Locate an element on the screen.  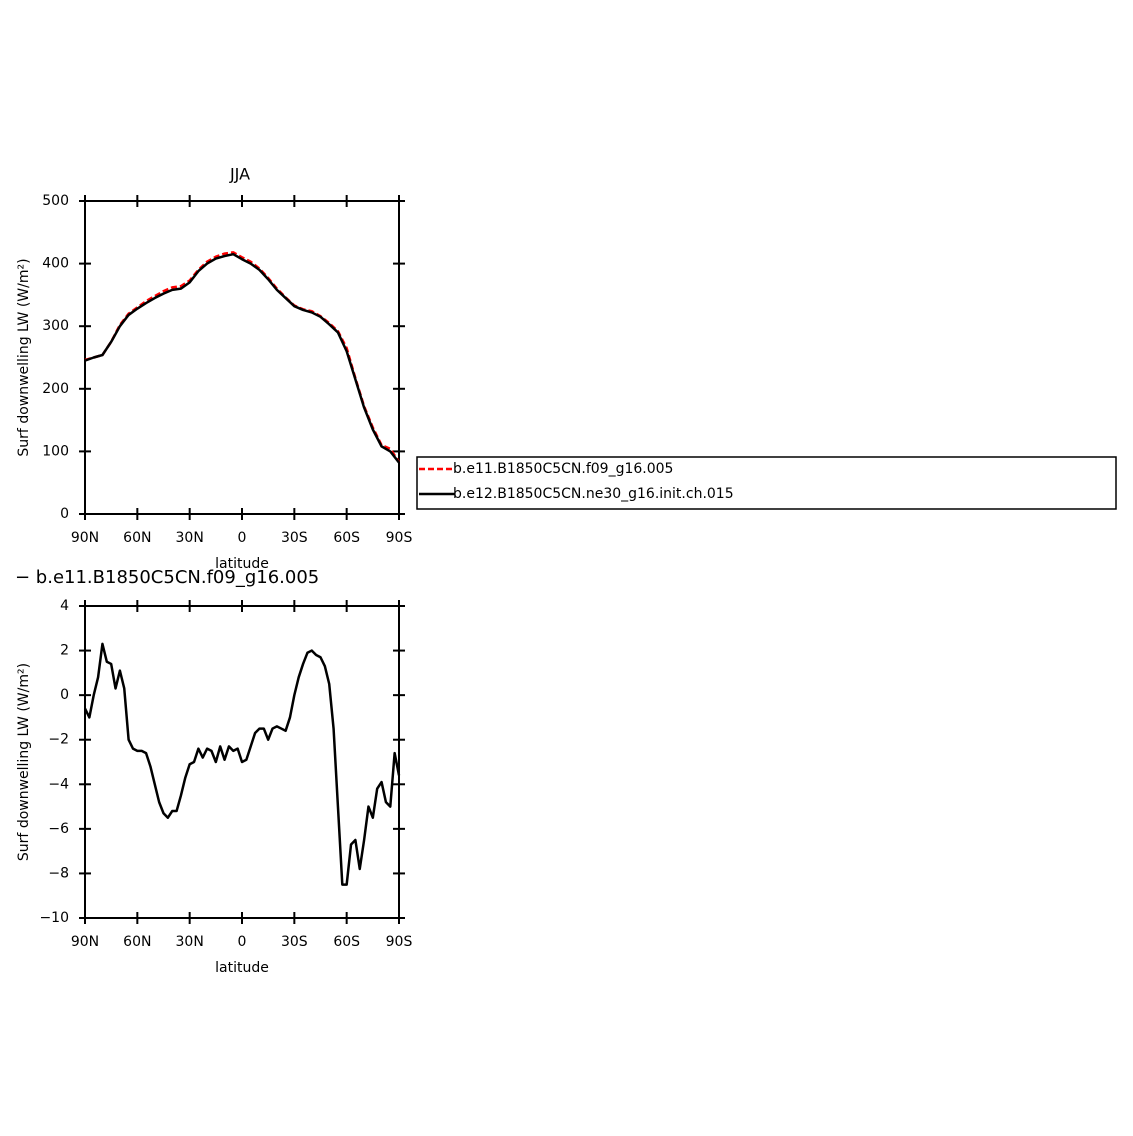
plot-frame is located at coordinates (242, 357).